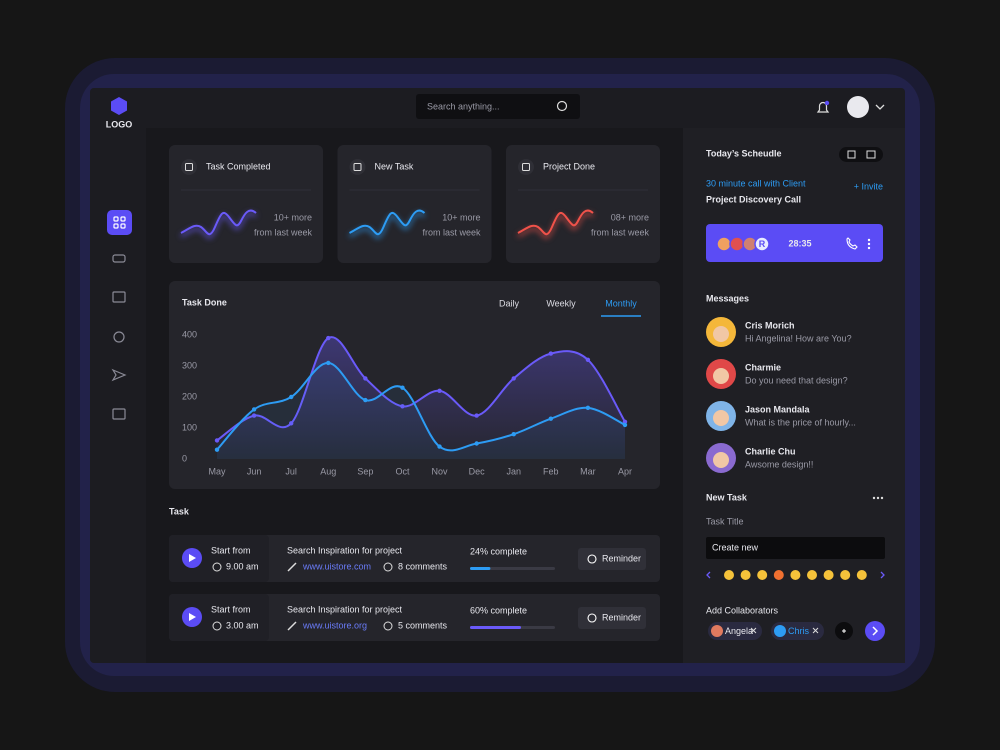 Image resolution: width=1000 pixels, height=750 pixels. What do you see at coordinates (292, 626) in the screenshot?
I see `link-icon` at bounding box center [292, 626].